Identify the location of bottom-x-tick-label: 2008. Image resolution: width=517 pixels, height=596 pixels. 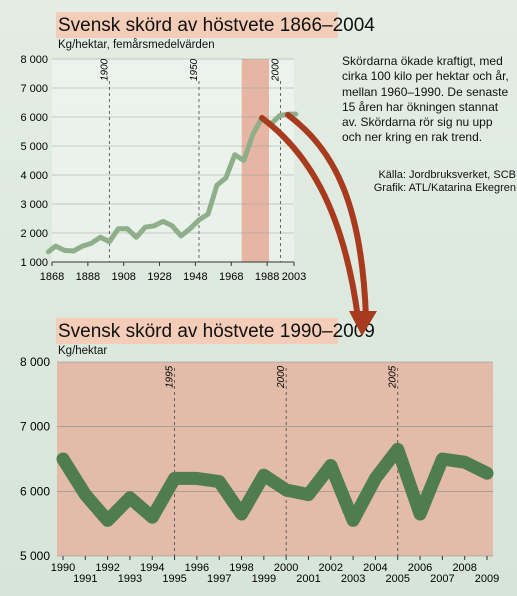
(464, 568).